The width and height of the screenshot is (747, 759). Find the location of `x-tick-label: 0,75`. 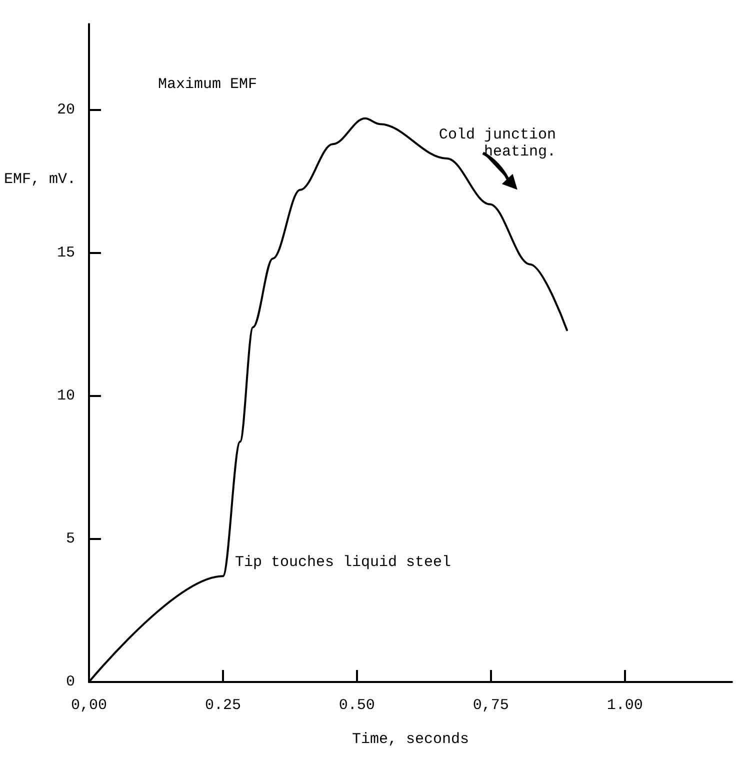

x-tick-label: 0,75 is located at coordinates (490, 705).